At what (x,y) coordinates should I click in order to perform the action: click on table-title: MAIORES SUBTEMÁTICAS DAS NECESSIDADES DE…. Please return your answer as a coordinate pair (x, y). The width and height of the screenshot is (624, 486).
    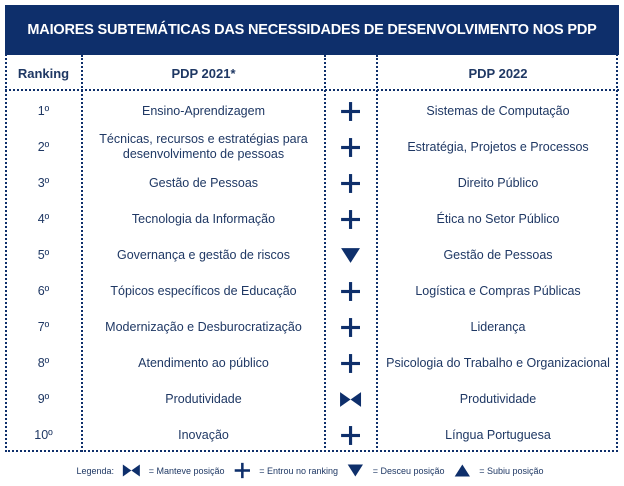
    Looking at the image, I should click on (312, 30).